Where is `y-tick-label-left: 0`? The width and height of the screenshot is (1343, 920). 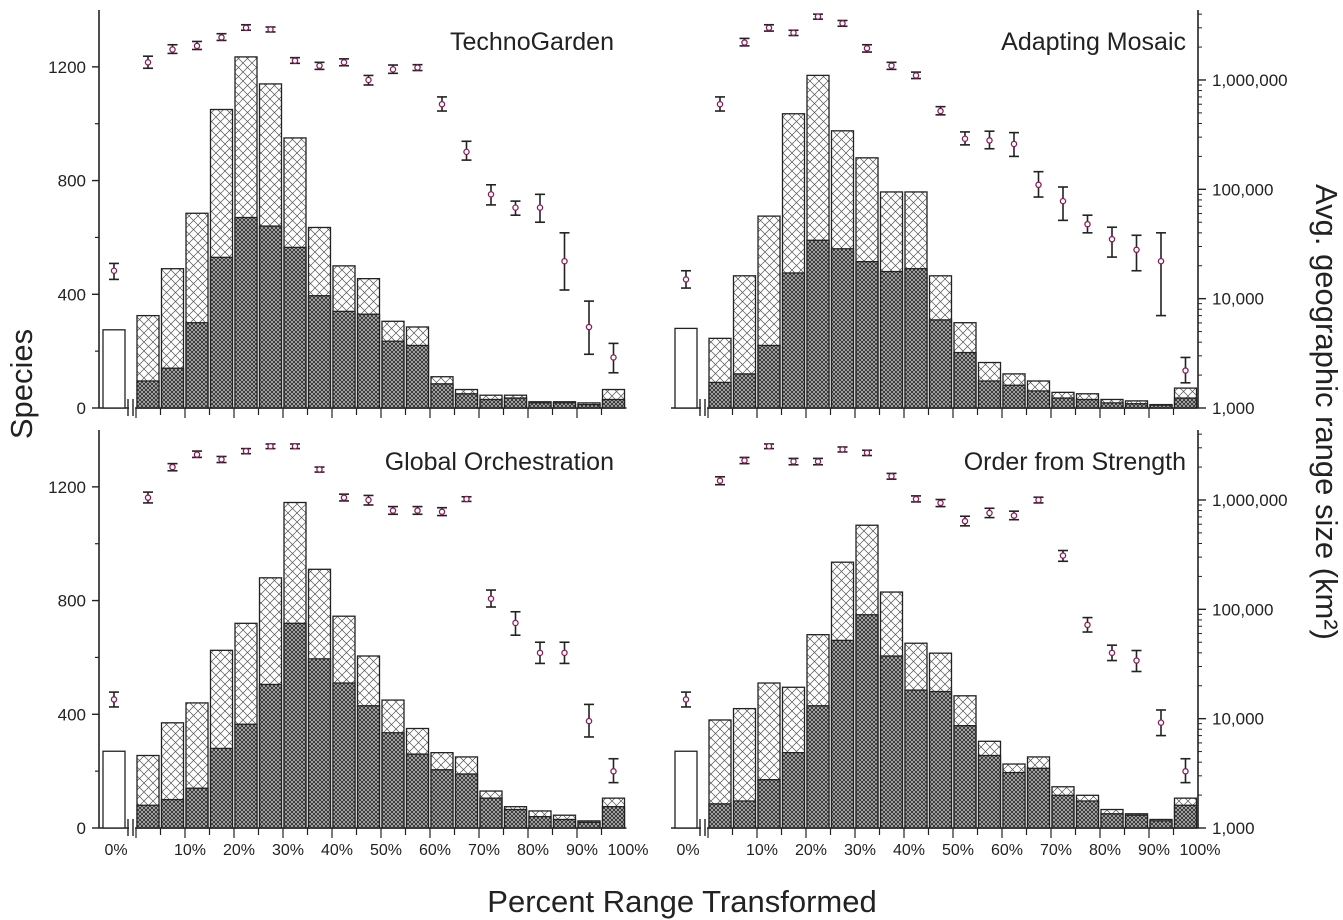
y-tick-label-left: 0 is located at coordinates (81, 828).